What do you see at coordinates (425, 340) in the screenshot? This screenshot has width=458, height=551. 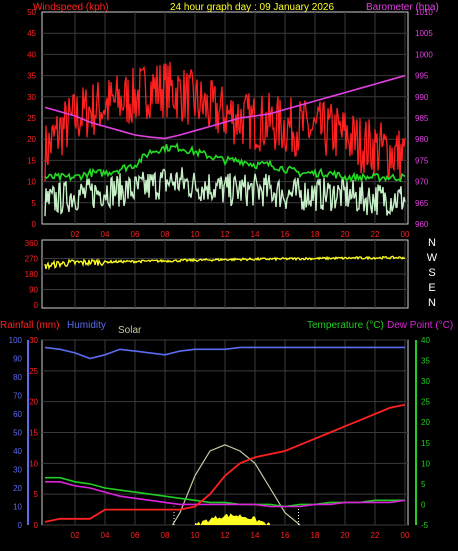 I see `temp-y-tick: 40` at bounding box center [425, 340].